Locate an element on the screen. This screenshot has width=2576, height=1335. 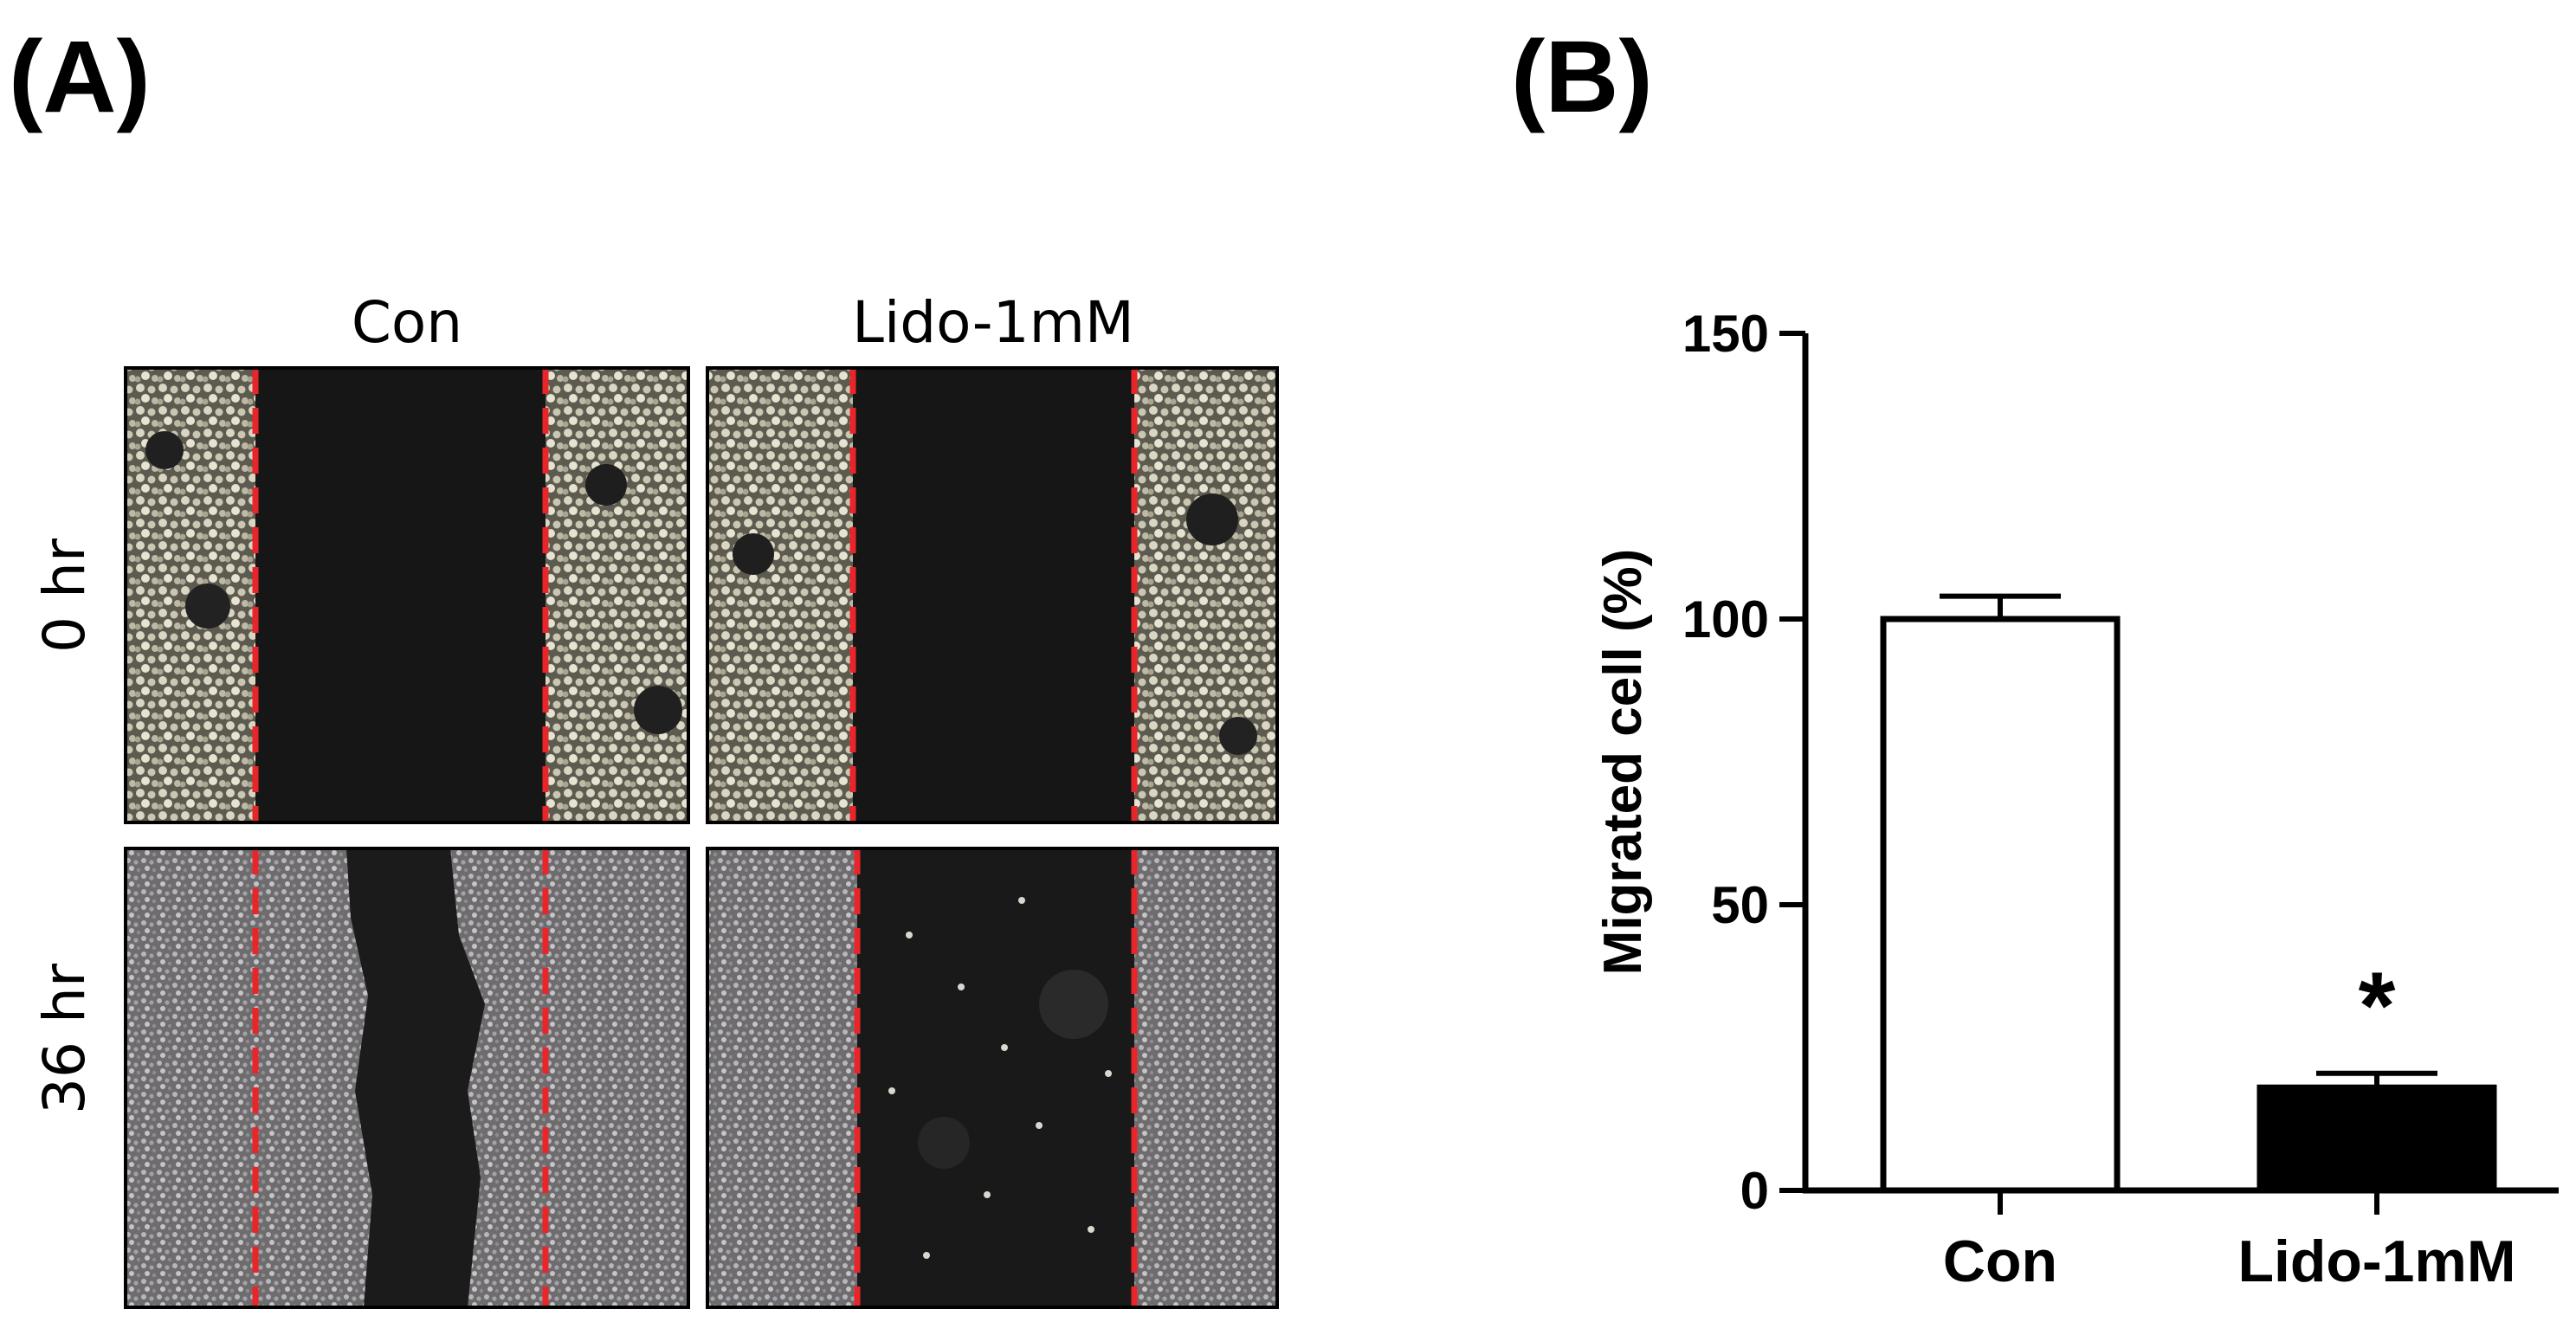
column-header-lido: Lido-1mM is located at coordinates (993, 323).